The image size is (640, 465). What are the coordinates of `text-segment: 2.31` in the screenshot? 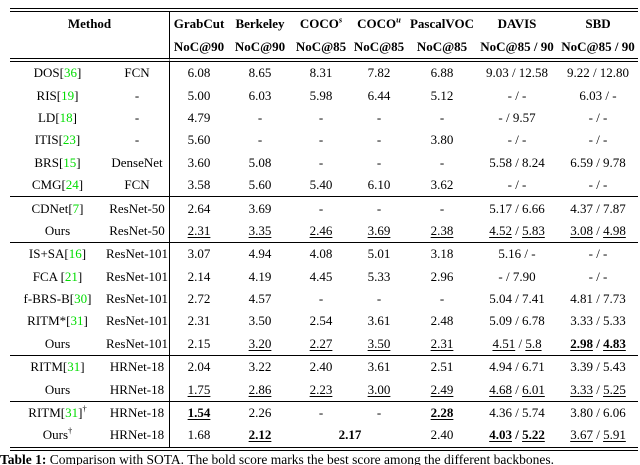 It's located at (199, 230).